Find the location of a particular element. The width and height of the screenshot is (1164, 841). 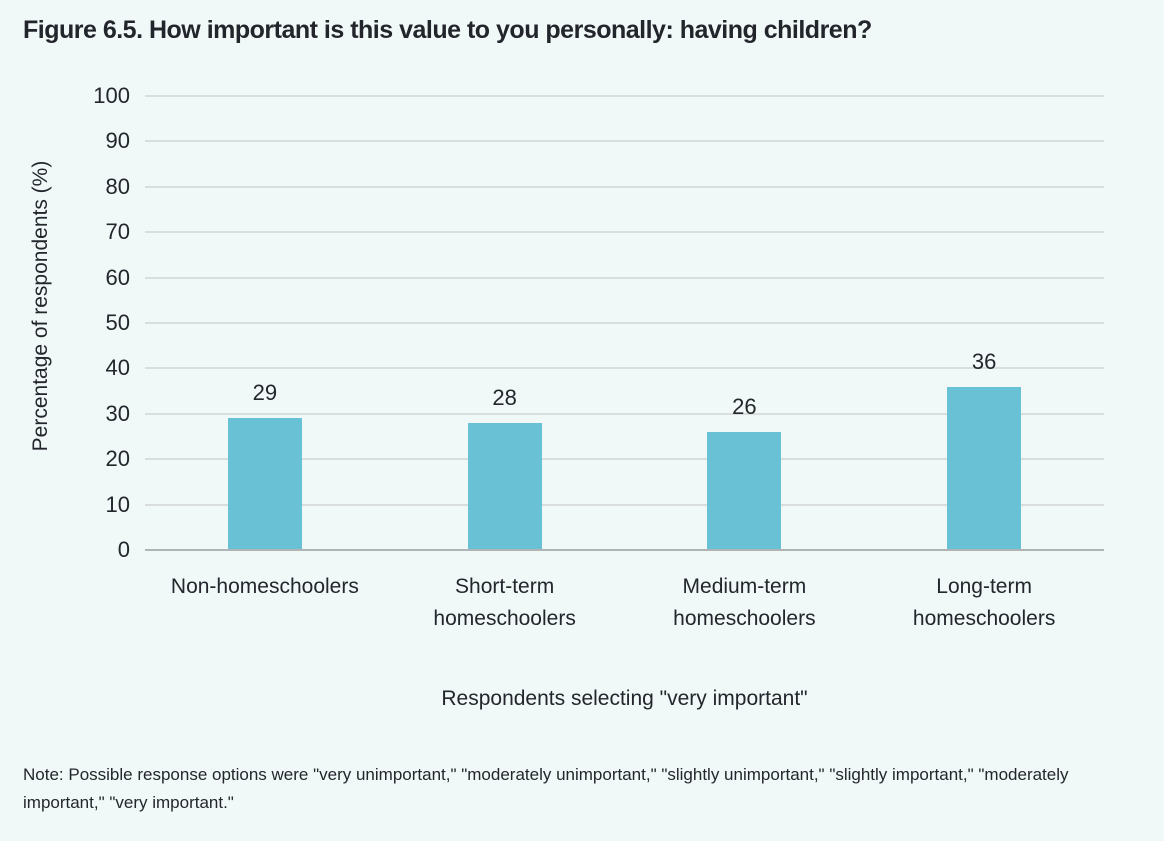

y-tick-label: 20 is located at coordinates (117, 459).